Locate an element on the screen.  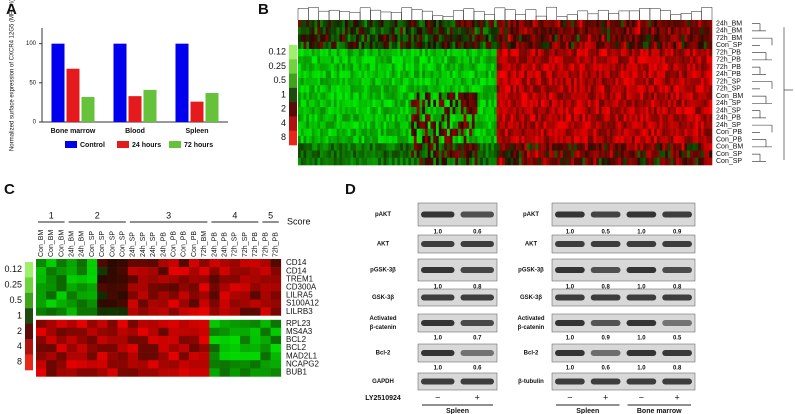
row-label: Con_PB is located at coordinates (729, 139).